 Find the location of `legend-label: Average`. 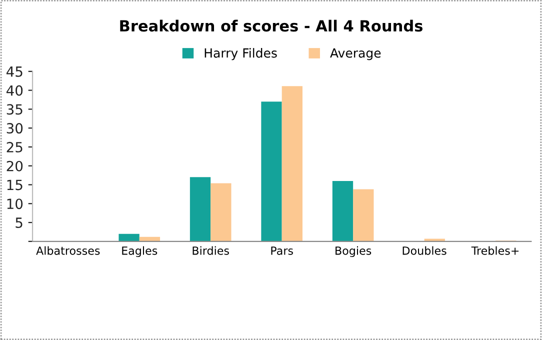

legend-label: Average is located at coordinates (355, 54).